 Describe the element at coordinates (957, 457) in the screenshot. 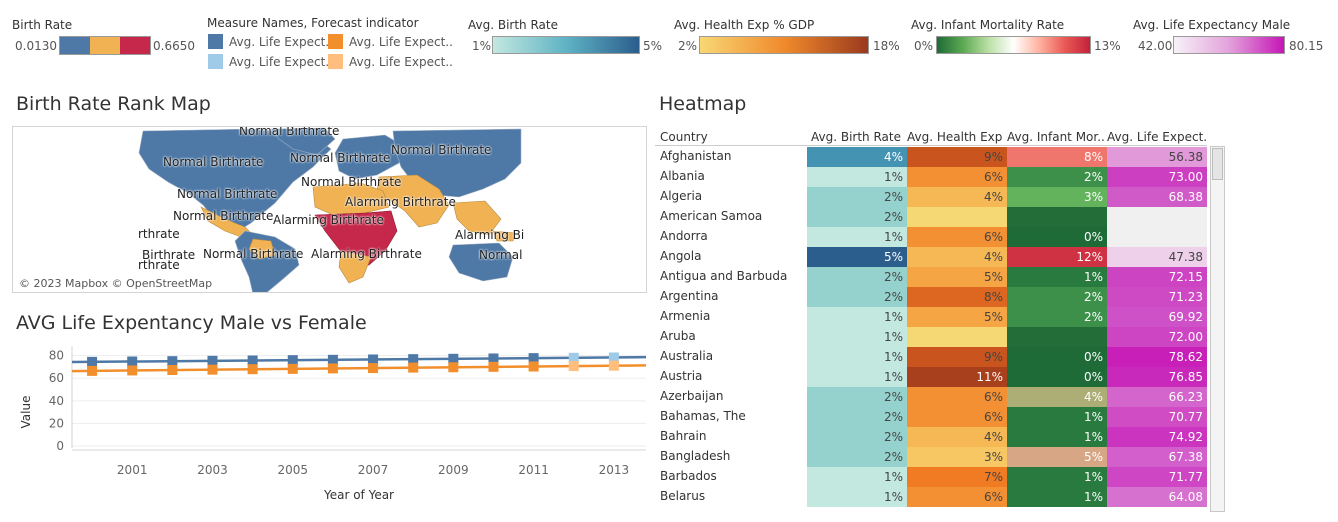

I see `health-exp-cell: 3%` at that location.